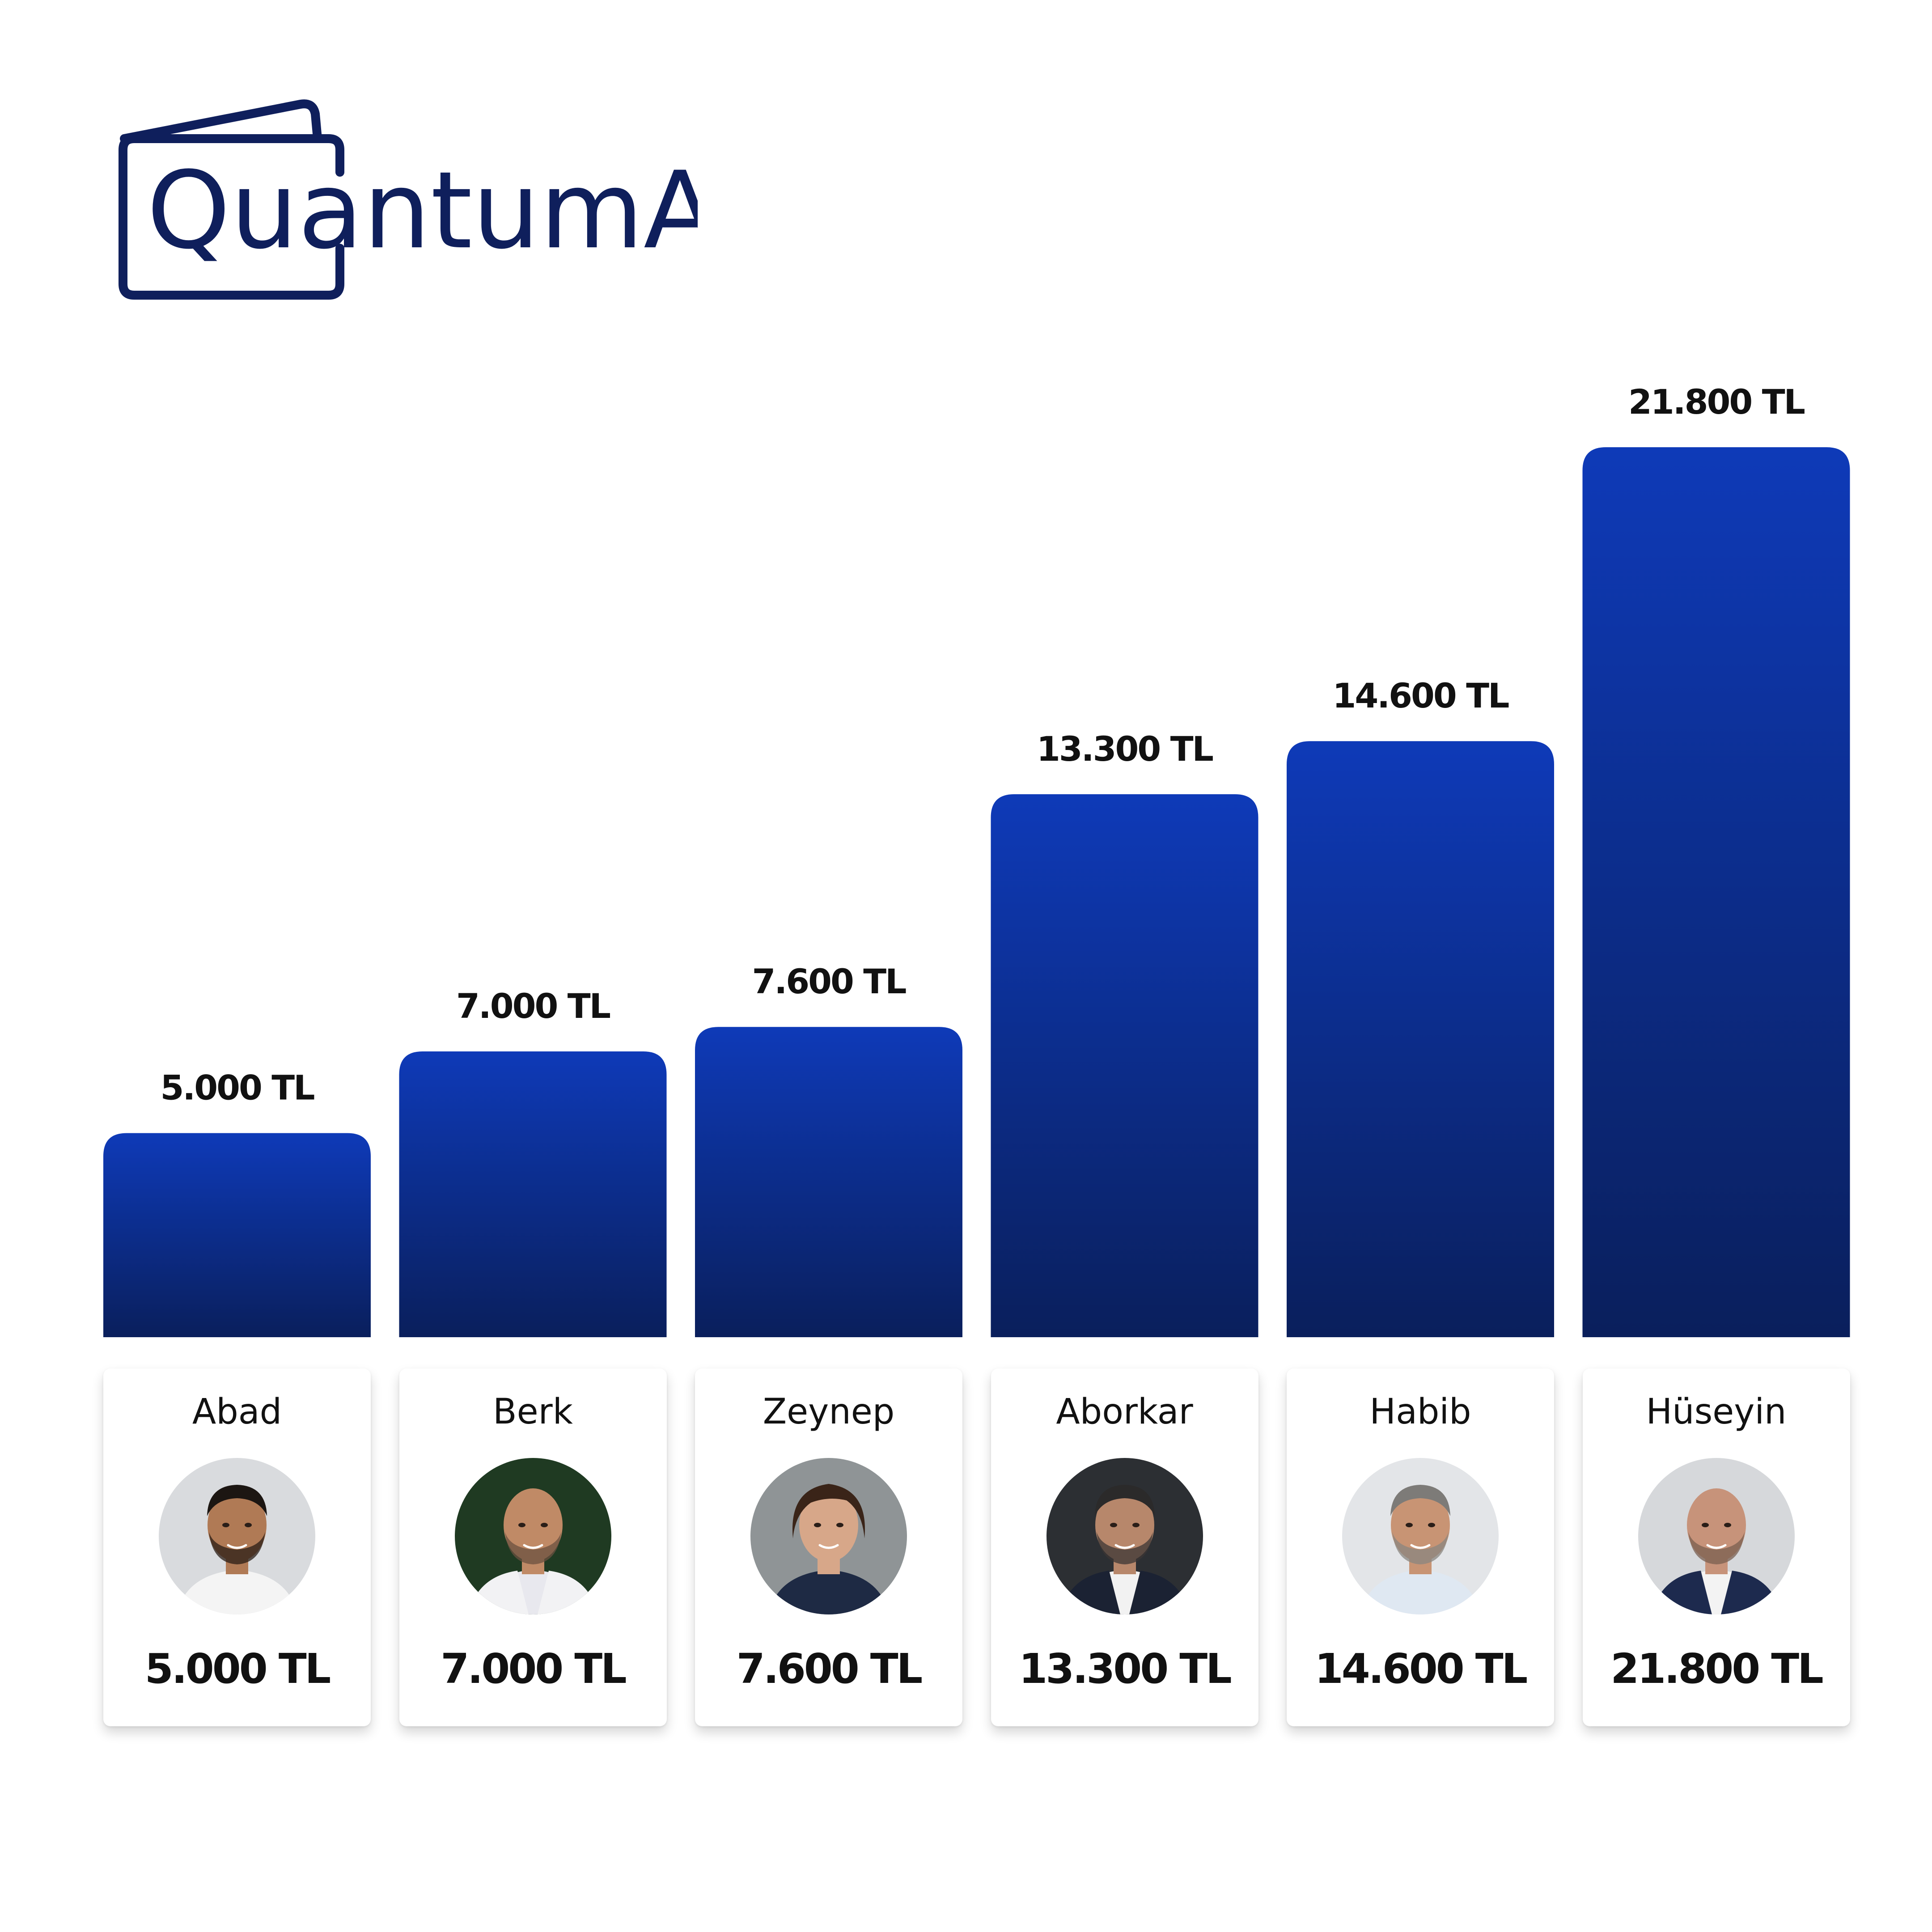 The height and width of the screenshot is (1932, 1932). What do you see at coordinates (237, 1412) in the screenshot?
I see `person-name: Abad` at bounding box center [237, 1412].